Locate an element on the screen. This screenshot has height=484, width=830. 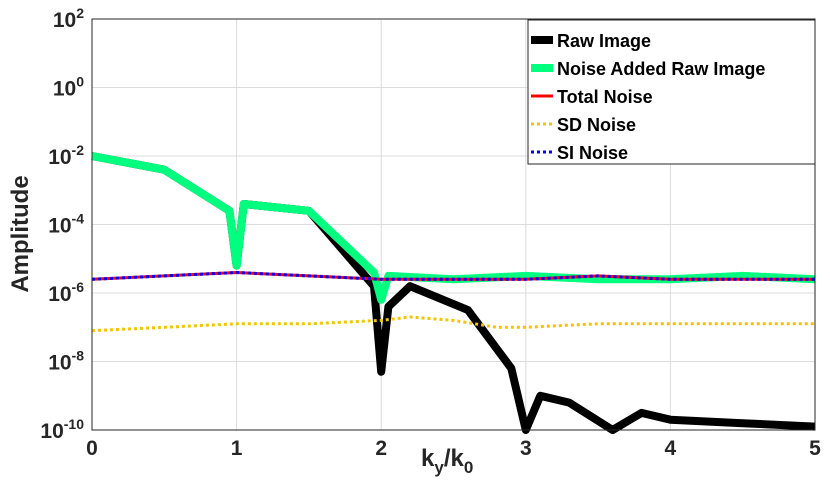
x-tick-labels: 0 1 2 3 4 5 is located at coordinates (453, 448).